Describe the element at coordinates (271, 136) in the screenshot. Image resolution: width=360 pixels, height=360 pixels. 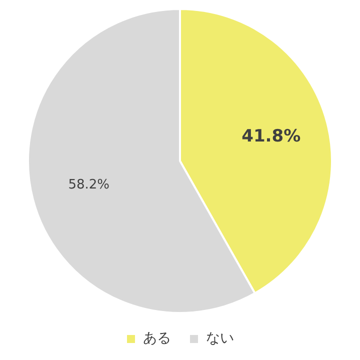
I see `data-label: 41.8%` at that location.